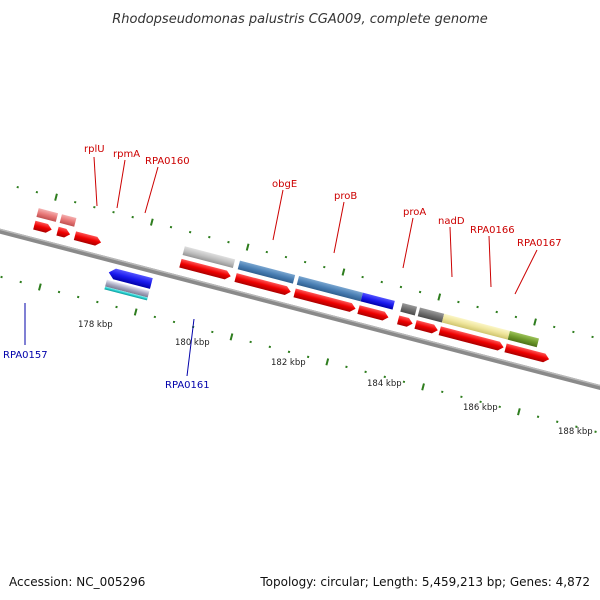 Image resolution: width=600 pixels, height=600 pixels. I want to click on feature-box-RPA0161-silver, so click(127, 288).